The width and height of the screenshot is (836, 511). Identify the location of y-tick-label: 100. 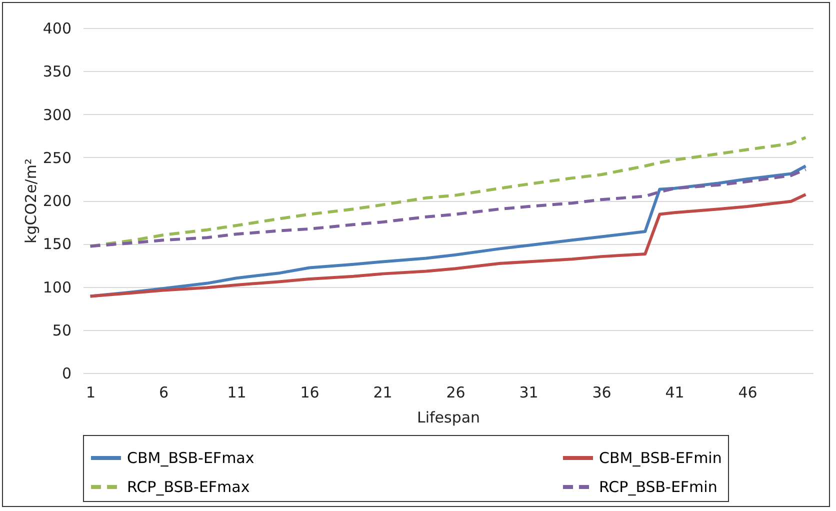
(57, 287).